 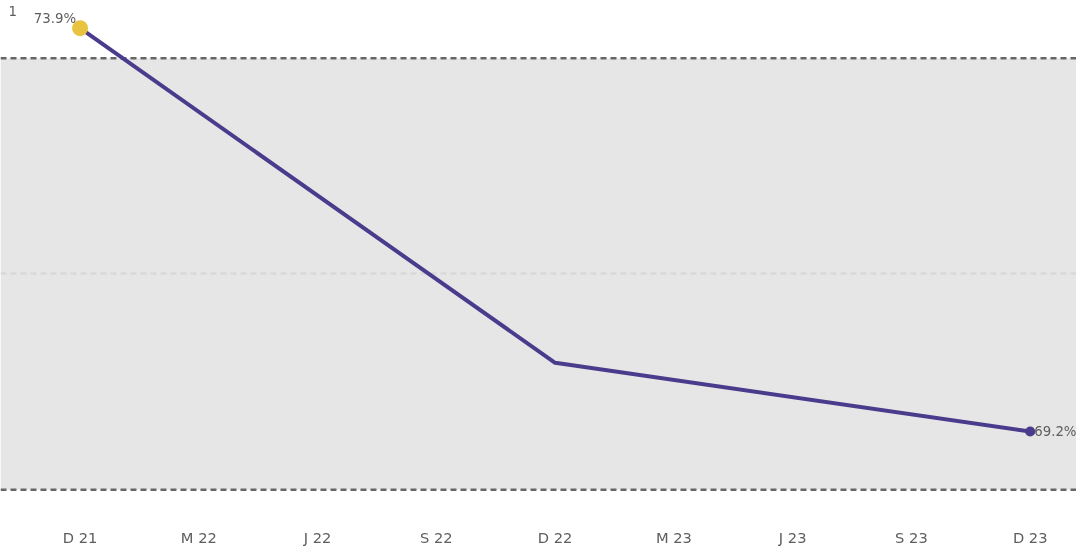 I want to click on data-label: 73.9%, so click(x=55, y=18).